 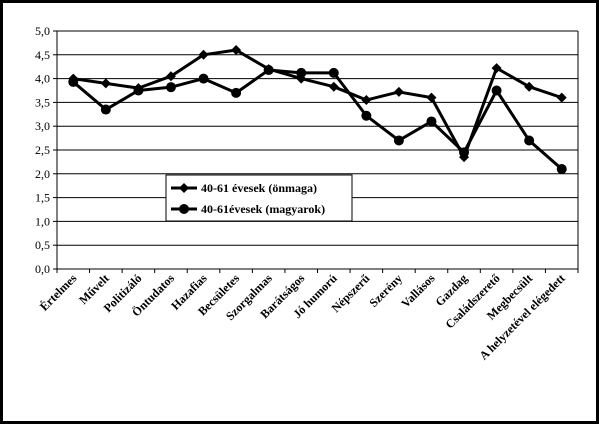 I want to click on x-tick-label: Szerény, so click(x=385, y=290).